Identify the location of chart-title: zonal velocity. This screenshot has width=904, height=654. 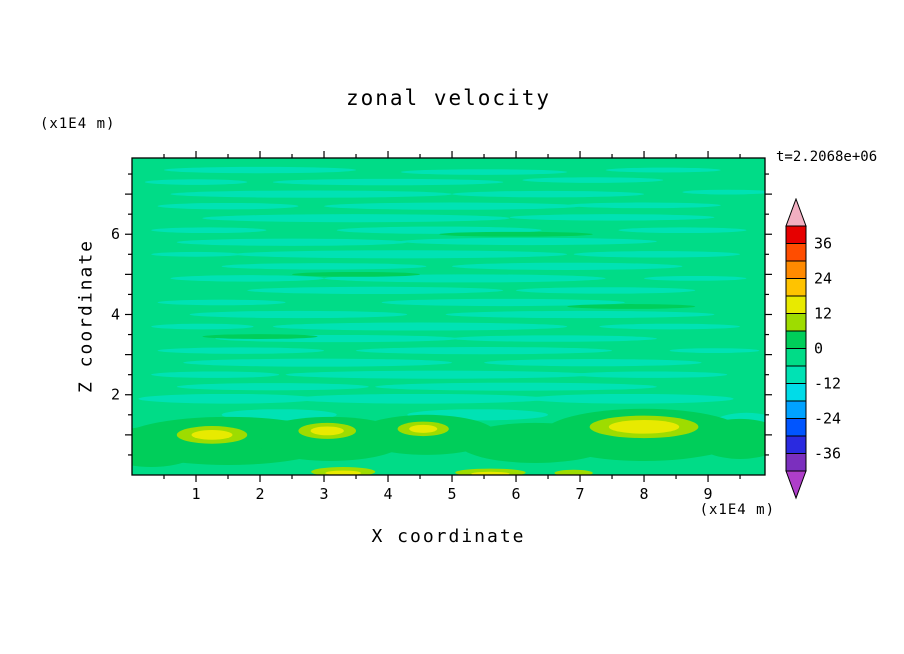
(448, 98).